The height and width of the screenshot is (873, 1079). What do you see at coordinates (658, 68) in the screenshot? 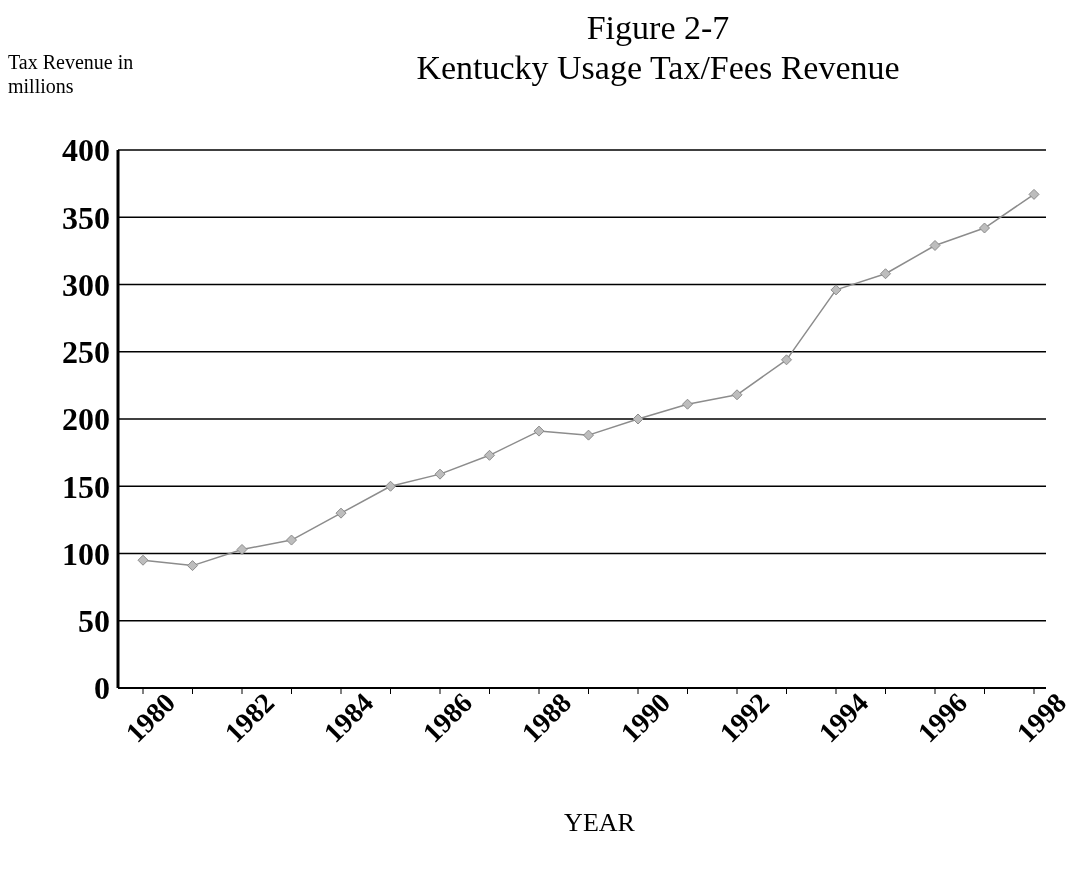
I see `chart-subtitle: Kentucky Usage Tax/Fees Revenue` at bounding box center [658, 68].